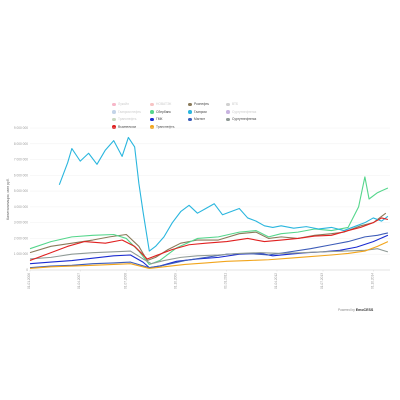  I want to click on x-tick-label: 01.10.2009, so click(176, 281).